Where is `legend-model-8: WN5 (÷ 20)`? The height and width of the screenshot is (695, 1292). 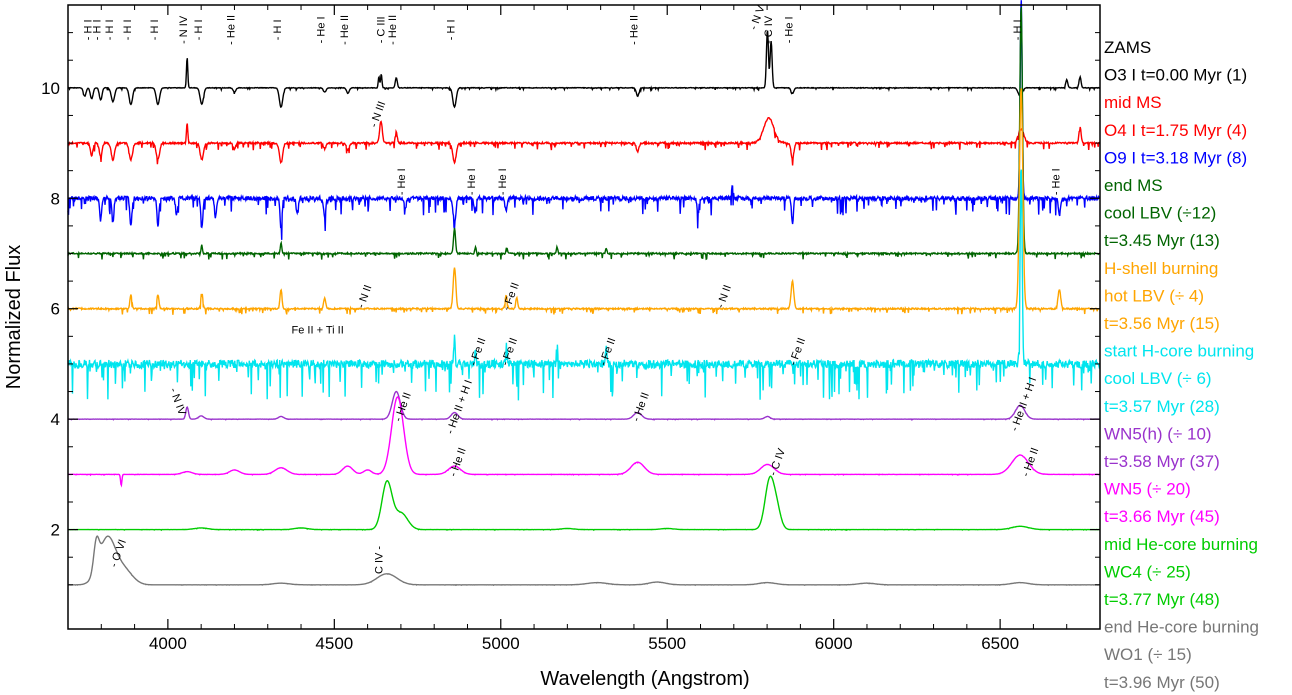 legend-model-8: WN5 (÷ 20) is located at coordinates (1147, 489).